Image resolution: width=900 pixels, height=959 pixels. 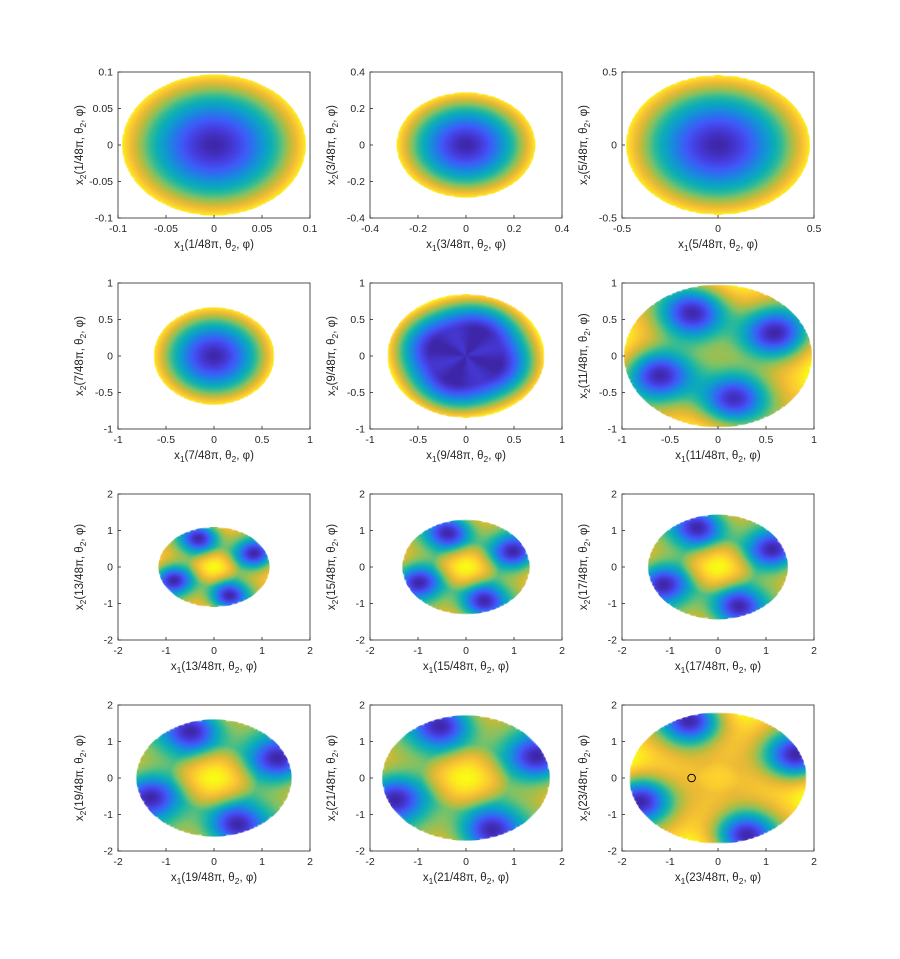 I want to click on x-tick-label: 0.4, so click(x=562, y=229).